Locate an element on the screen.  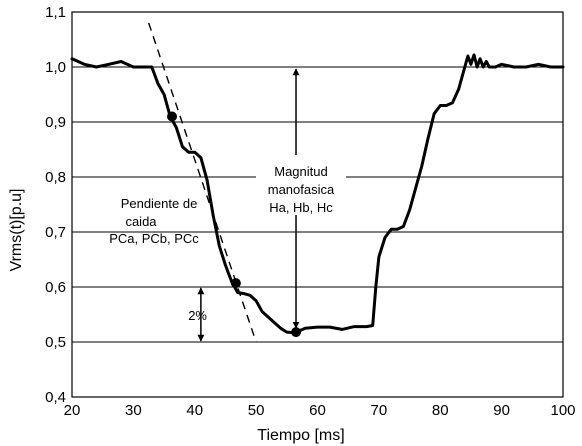
y-tick-label: 0,8 is located at coordinates (55, 177).